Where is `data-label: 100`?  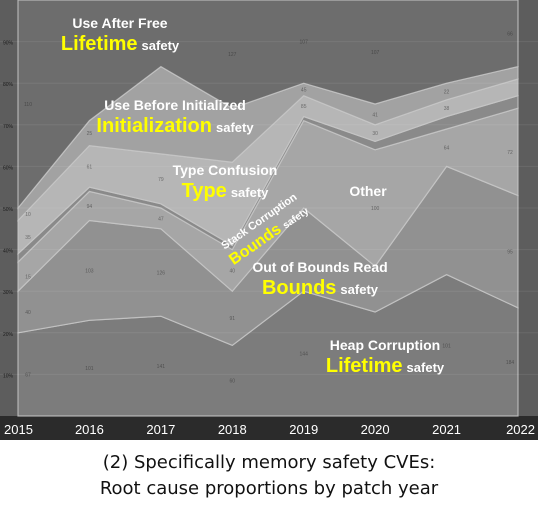 data-label: 100 is located at coordinates (375, 209).